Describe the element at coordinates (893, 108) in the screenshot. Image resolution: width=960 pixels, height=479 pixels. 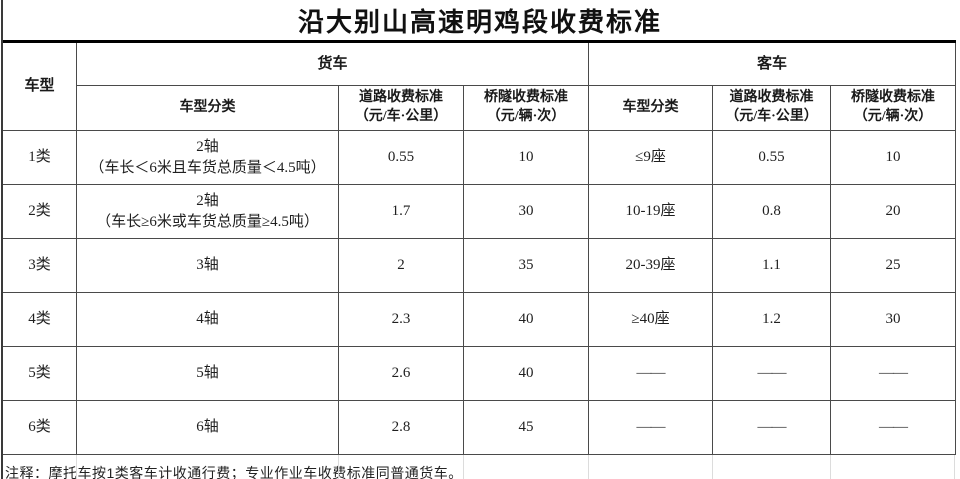
I see `header-bus-bridge-rate: 桥隧收费标准 （元/辆·次）` at that location.